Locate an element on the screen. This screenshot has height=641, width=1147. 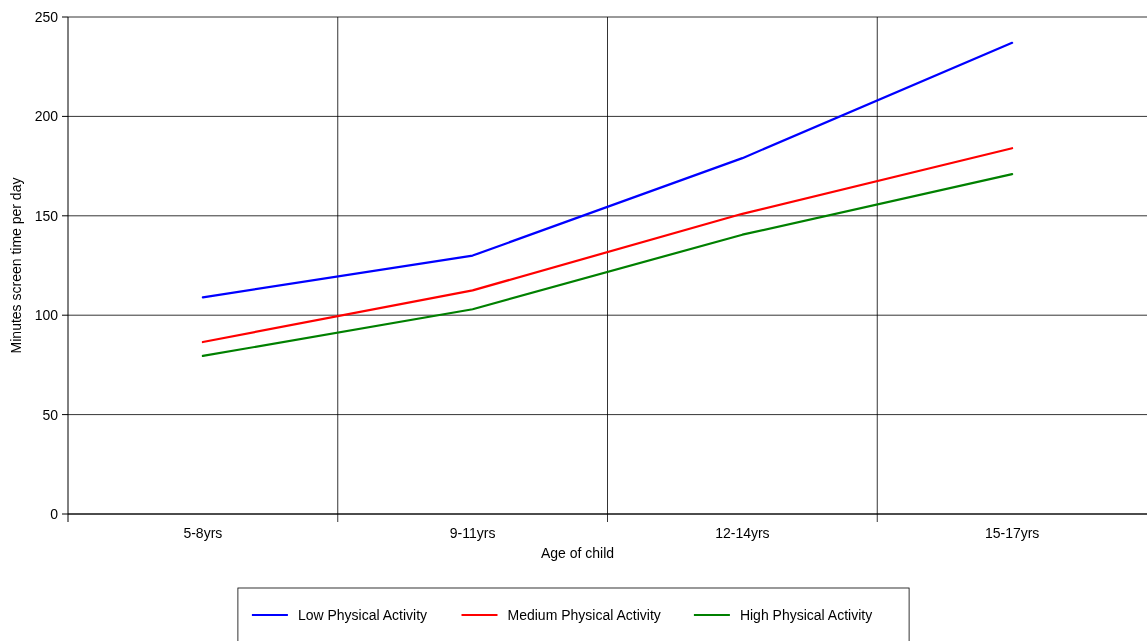
y-tick-label: 250 is located at coordinates (46, 16).